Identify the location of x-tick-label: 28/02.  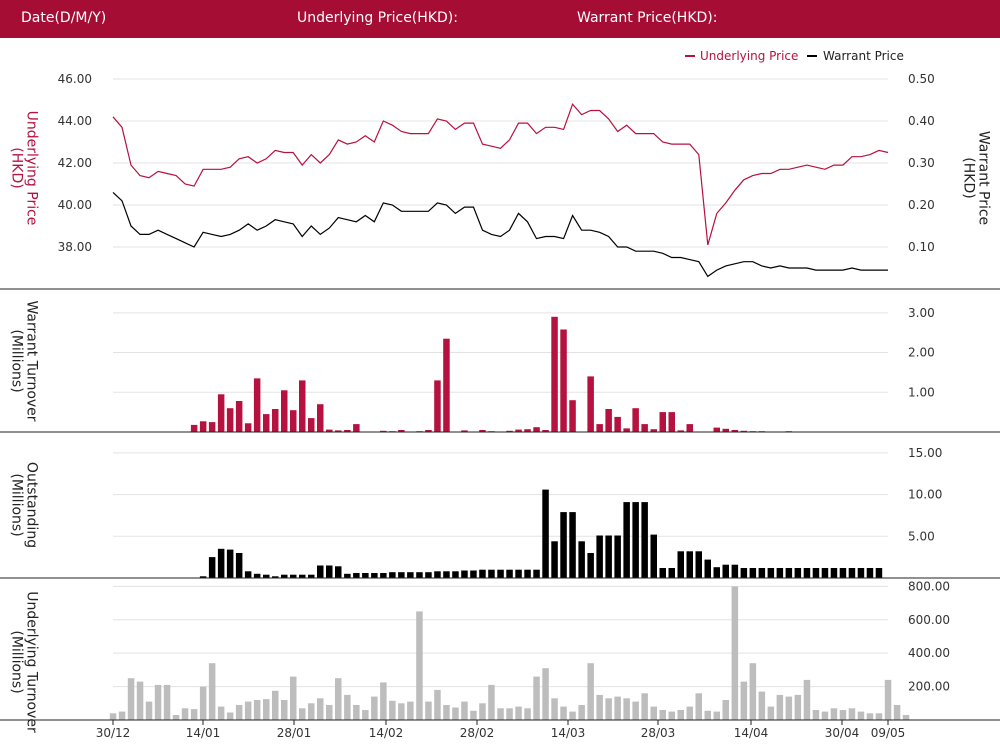
(477, 733).